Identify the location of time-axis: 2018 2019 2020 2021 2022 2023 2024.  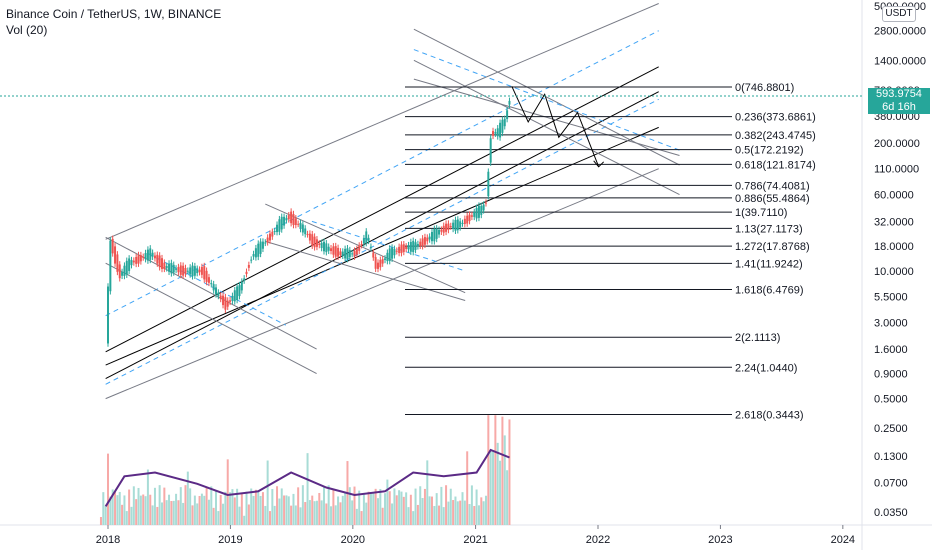
(475, 535).